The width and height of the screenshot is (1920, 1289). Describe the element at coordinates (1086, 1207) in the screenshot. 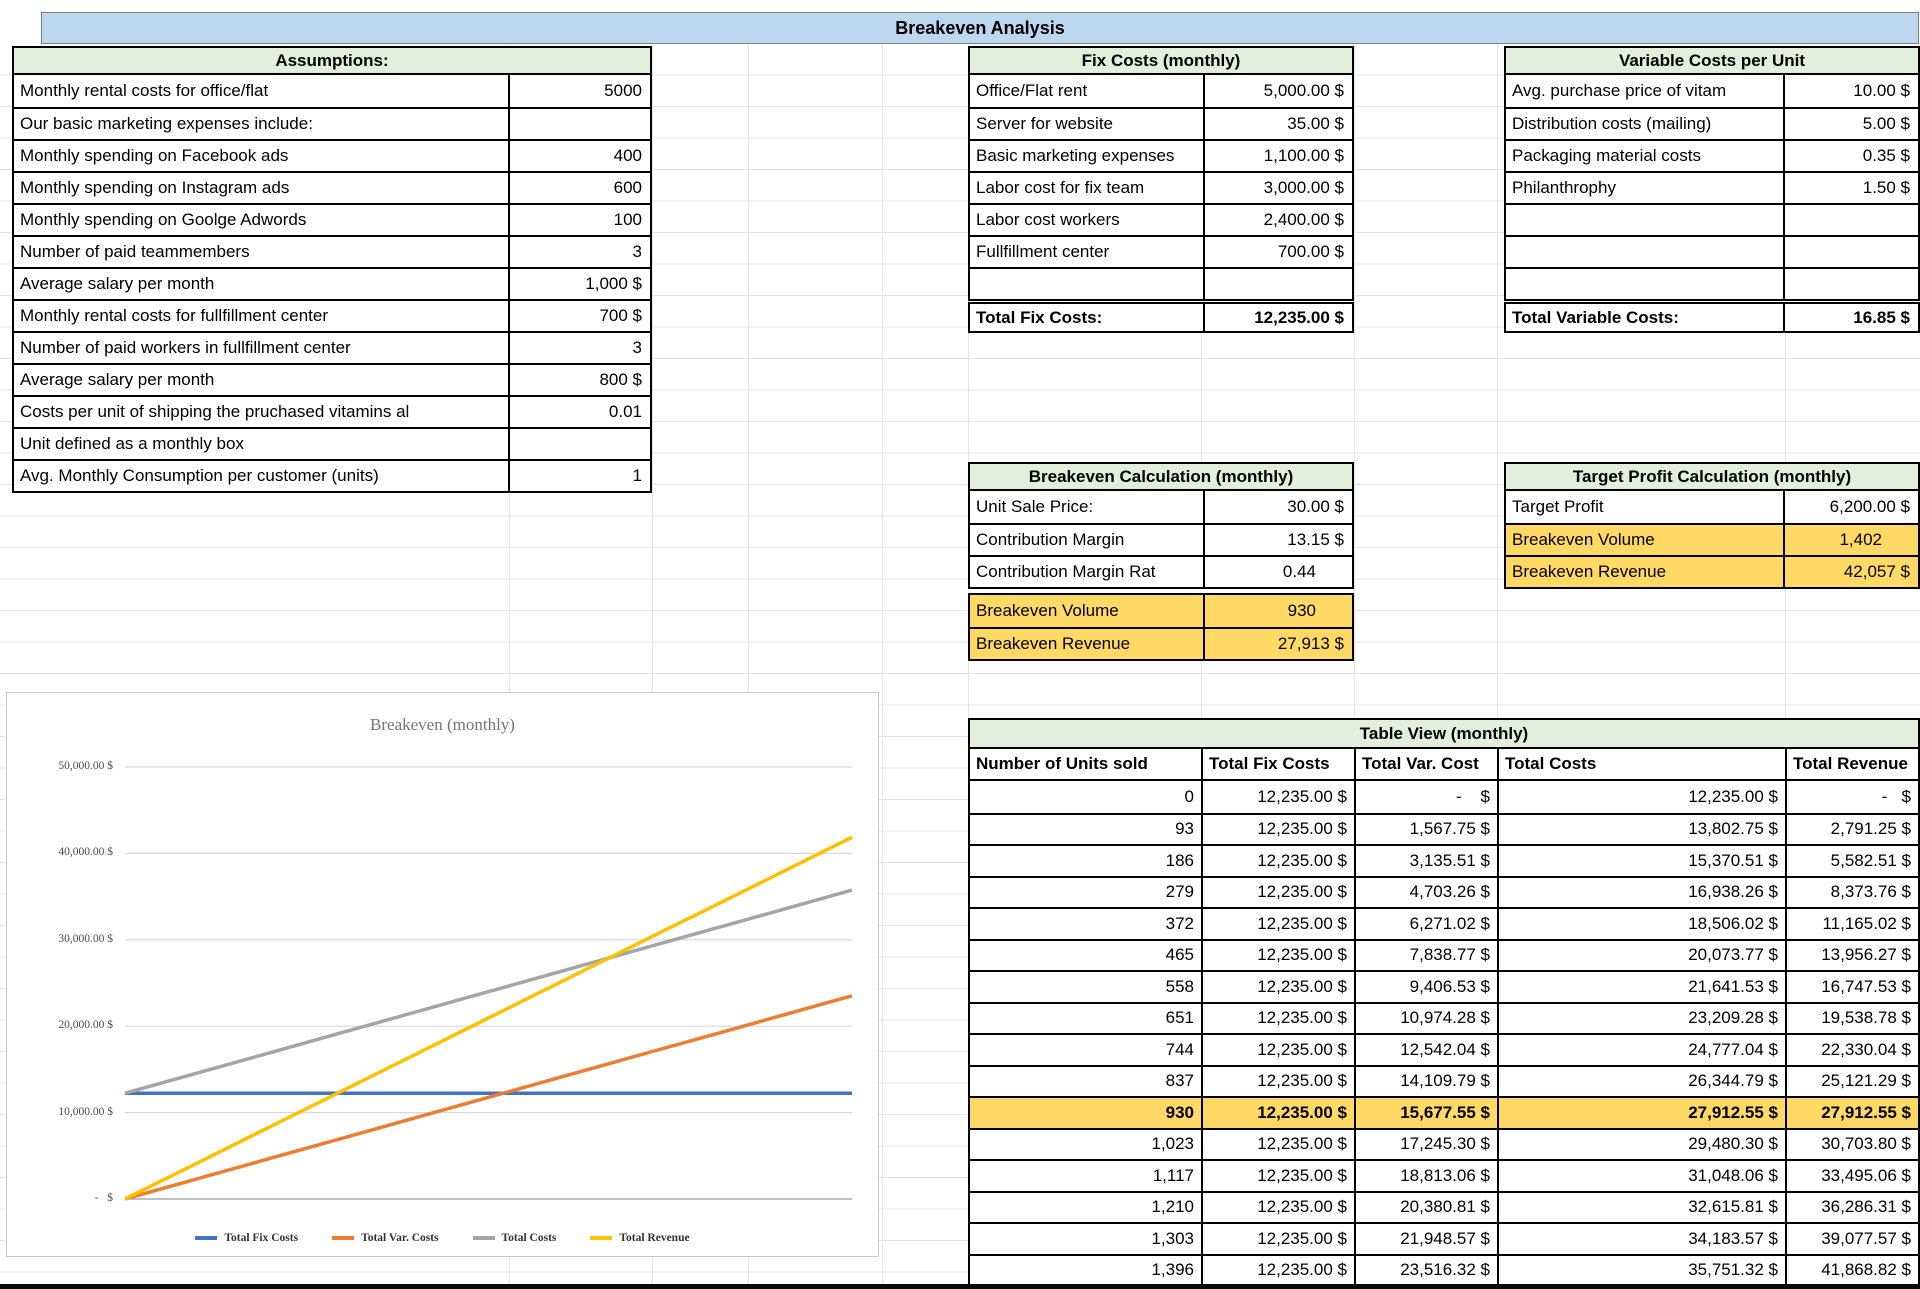

I see `table-view-cell: 1,210` at that location.